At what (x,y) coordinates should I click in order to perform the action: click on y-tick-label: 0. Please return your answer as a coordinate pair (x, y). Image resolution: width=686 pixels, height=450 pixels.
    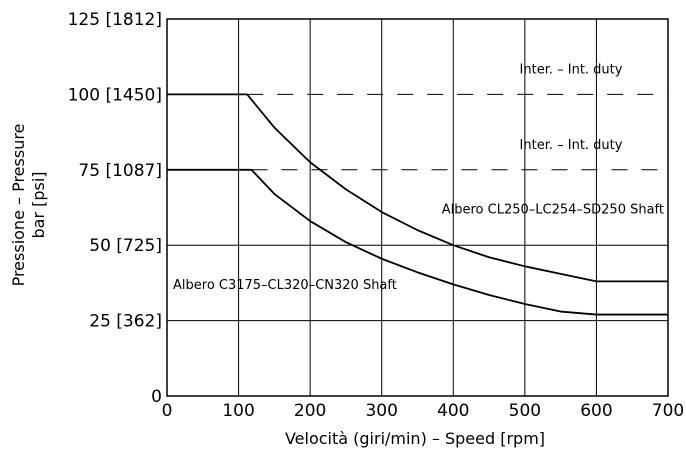
    Looking at the image, I should click on (156, 397).